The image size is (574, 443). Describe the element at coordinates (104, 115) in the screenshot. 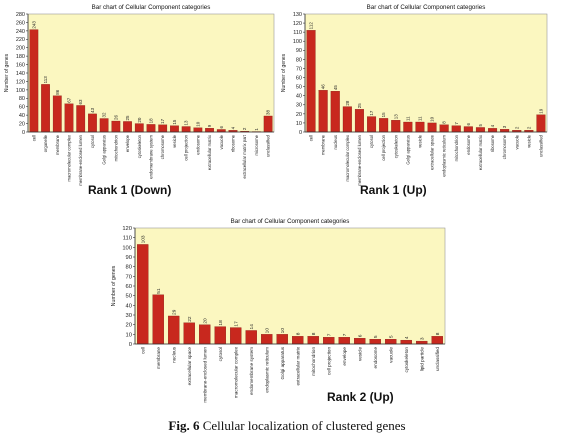

I see `bar-value-label: 32` at that location.